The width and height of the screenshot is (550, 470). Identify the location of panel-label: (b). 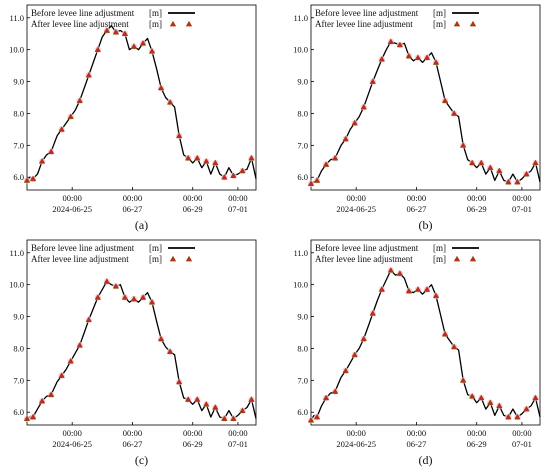
(426, 225).